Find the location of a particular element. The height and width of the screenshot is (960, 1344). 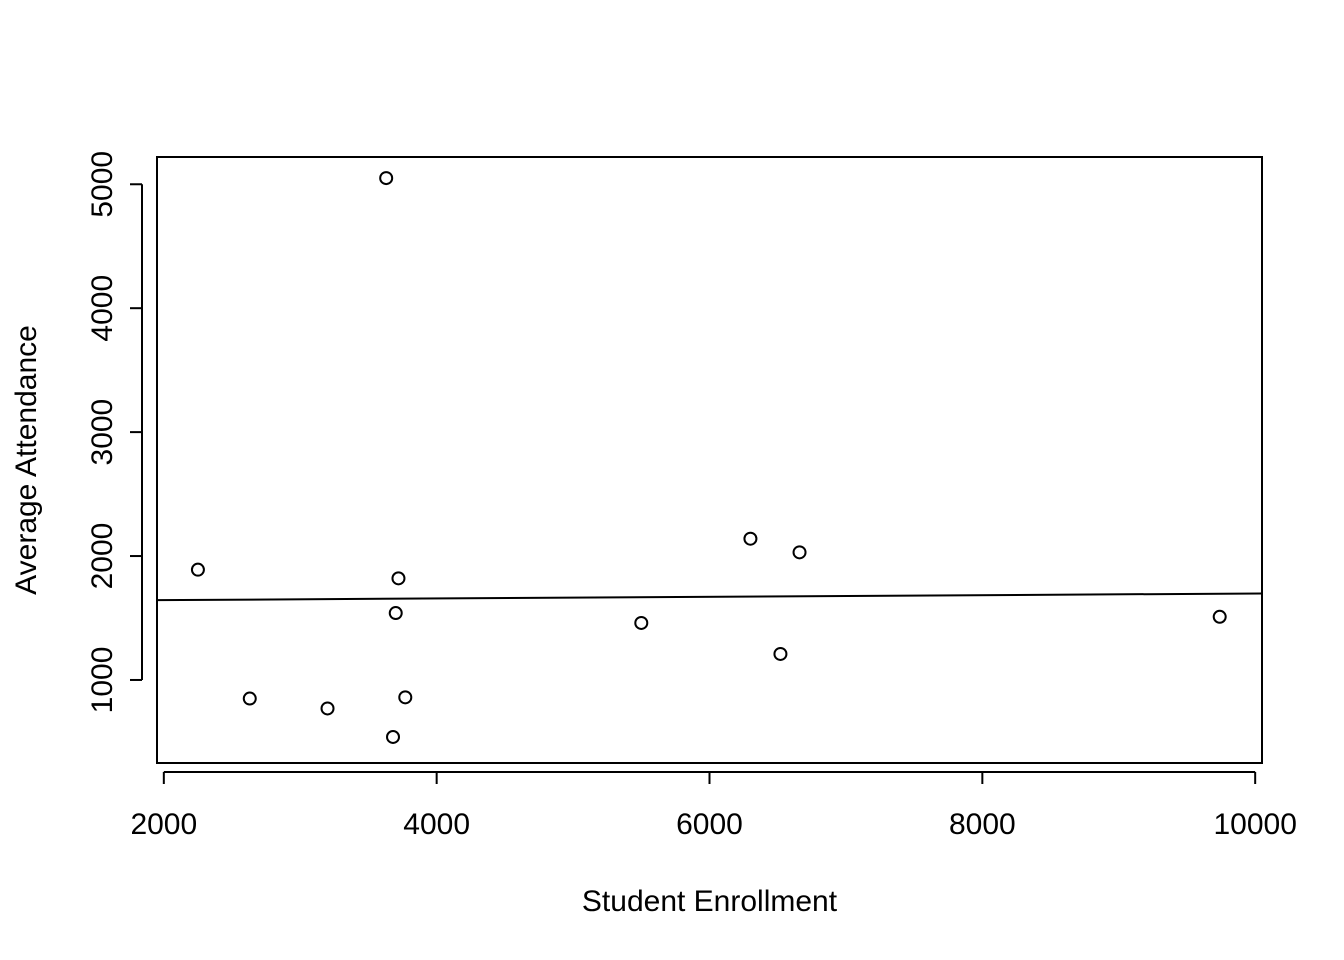

y-axis: 1000 2000 3000 4000 5000 is located at coordinates (114, 432).